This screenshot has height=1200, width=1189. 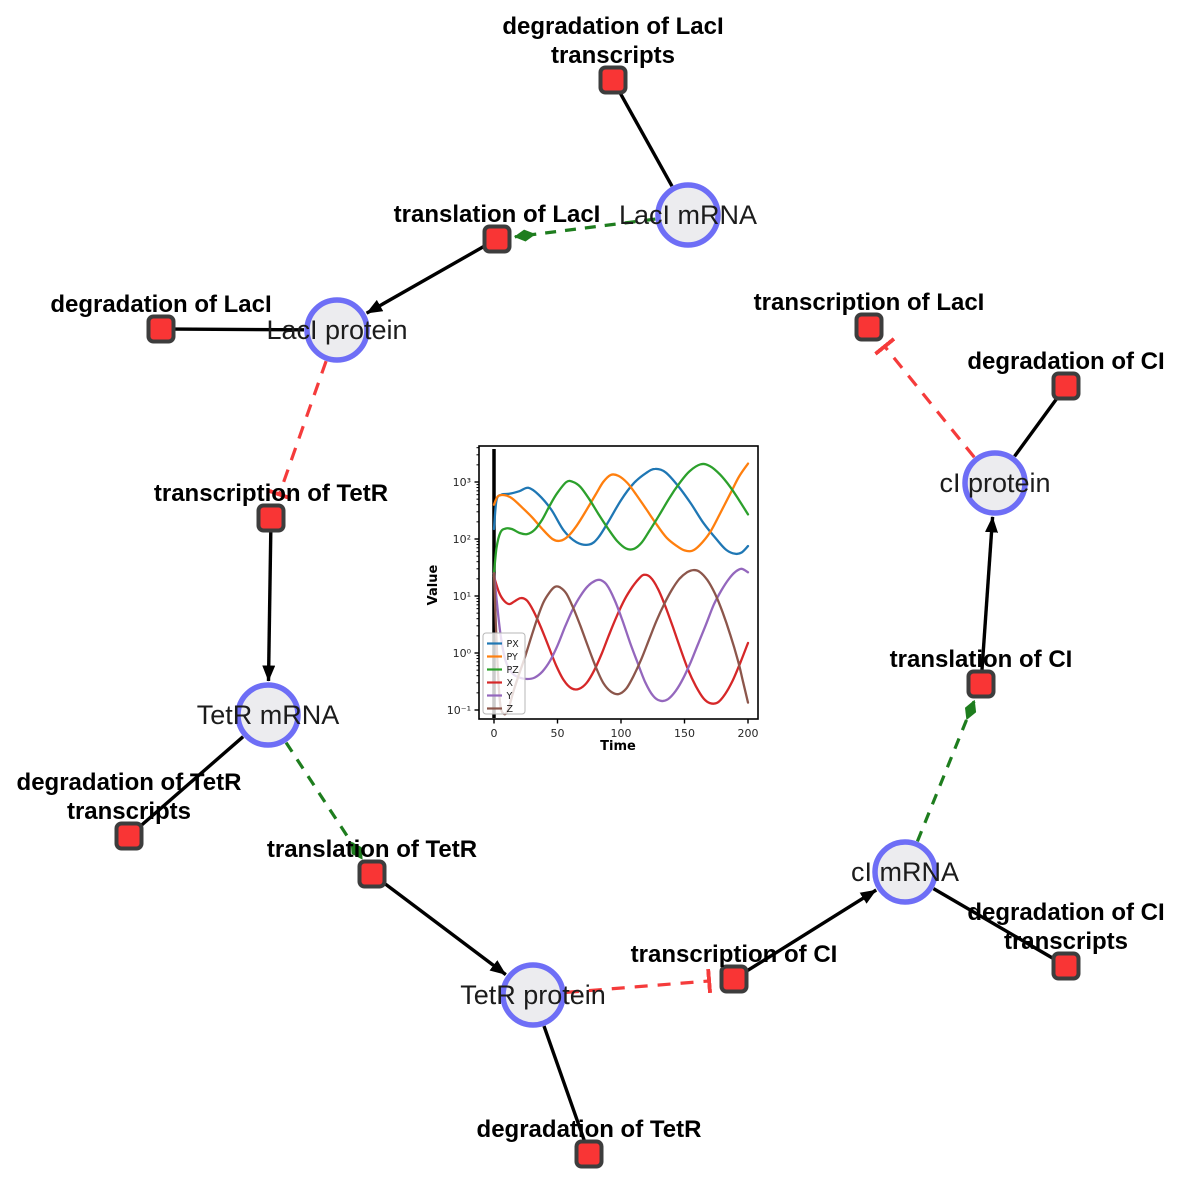 I want to click on series-Y, so click(x=621, y=635).